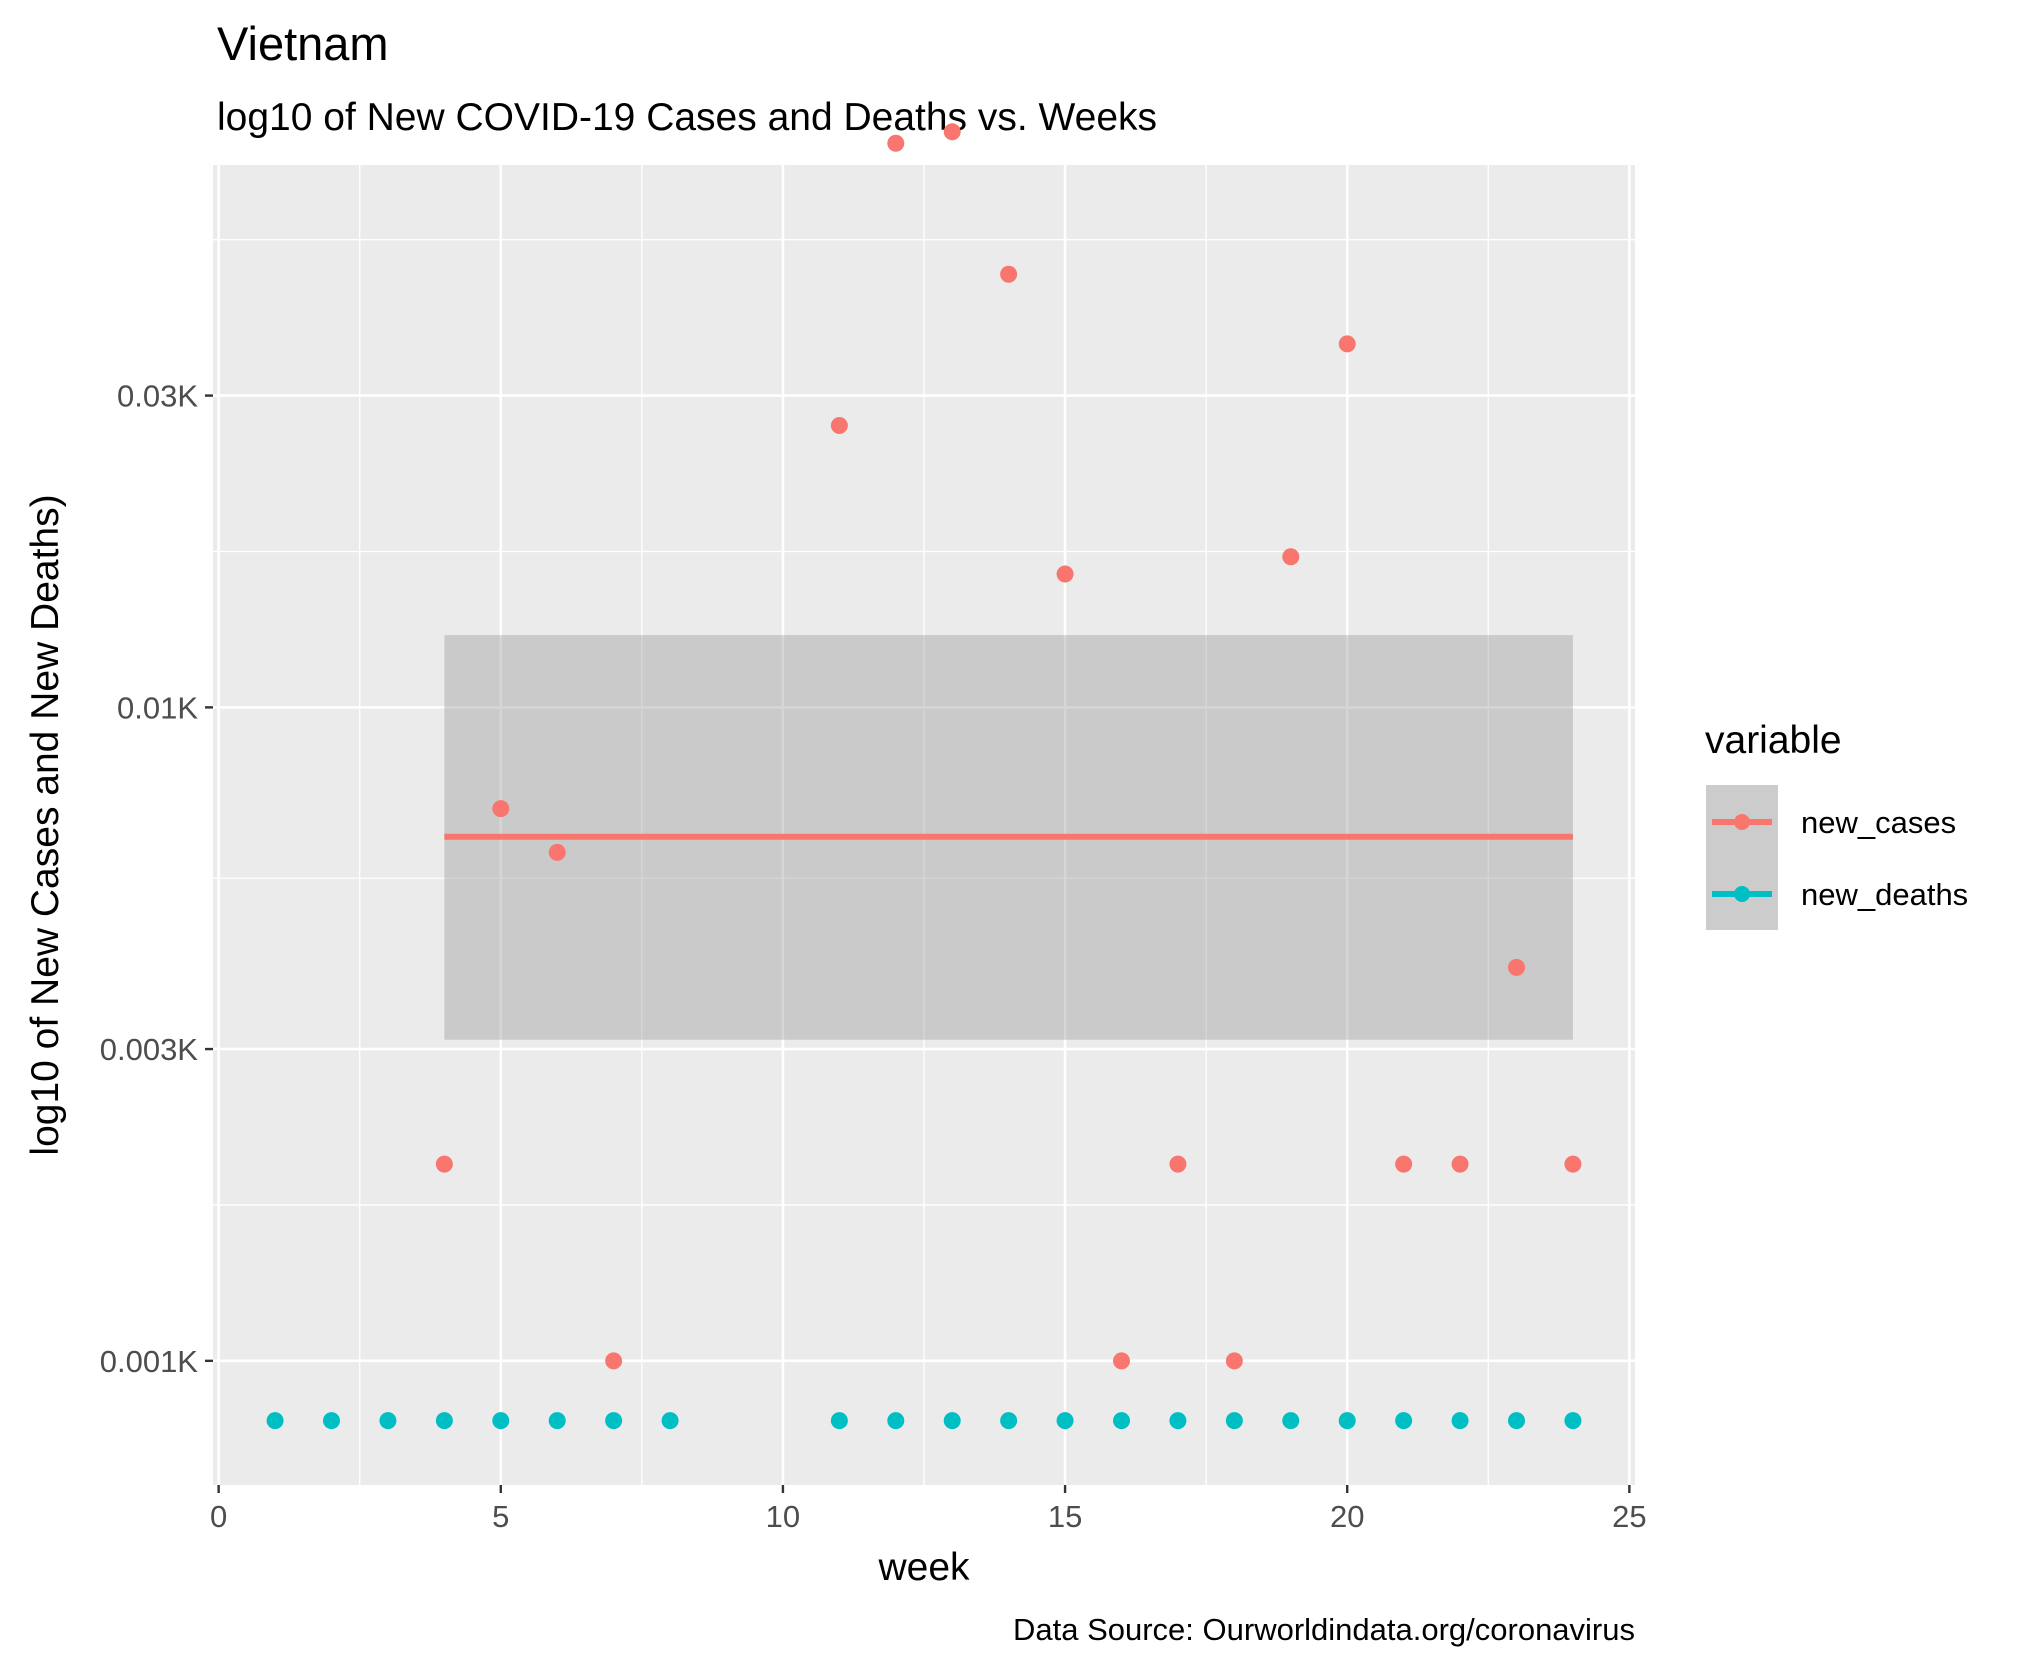  Describe the element at coordinates (1884, 894) in the screenshot. I see `legend-label-new-deaths: new_deaths` at that location.